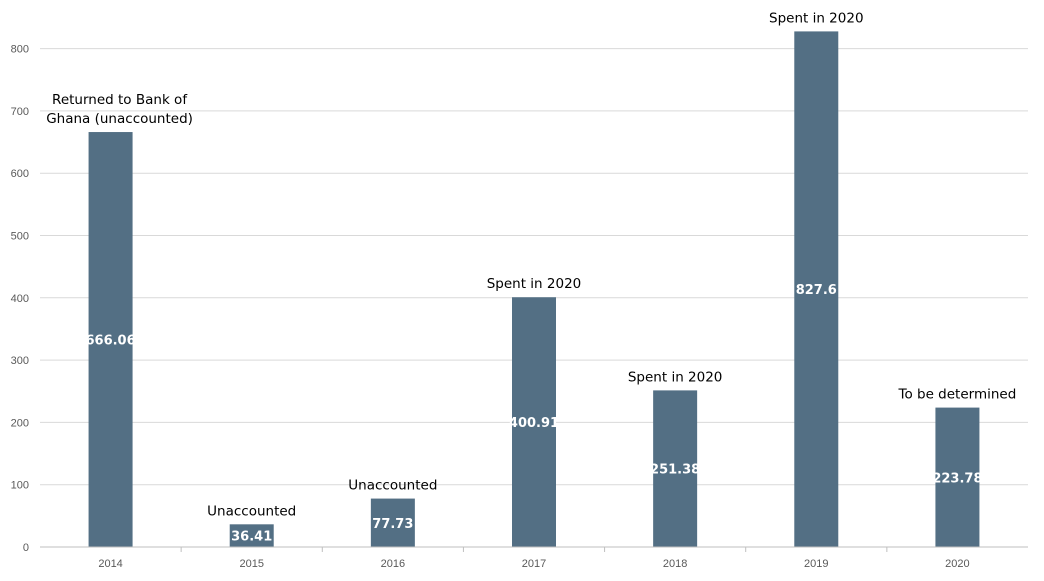  I want to click on data-label: 400.91, so click(534, 423).